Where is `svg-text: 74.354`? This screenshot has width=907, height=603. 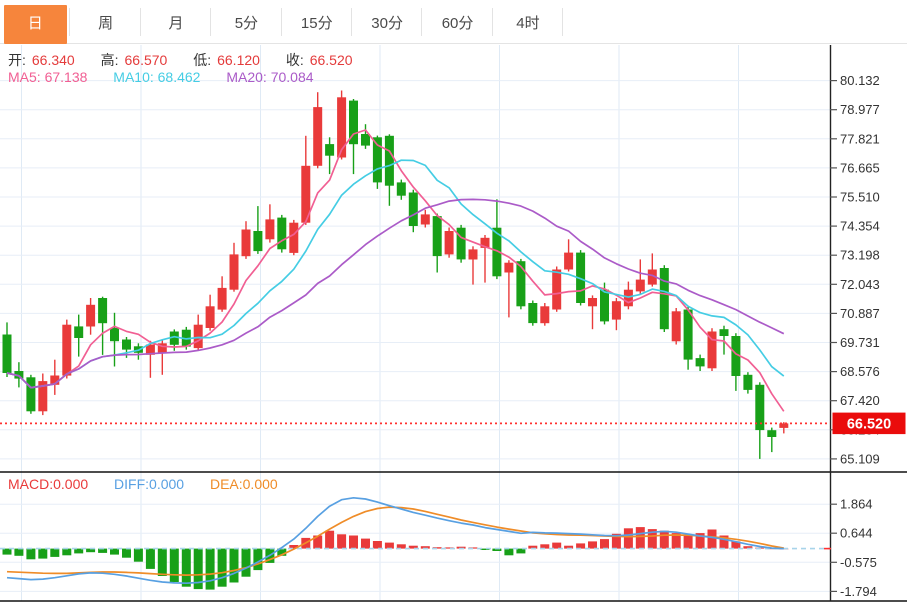 svg-text: 74.354 is located at coordinates (860, 226).